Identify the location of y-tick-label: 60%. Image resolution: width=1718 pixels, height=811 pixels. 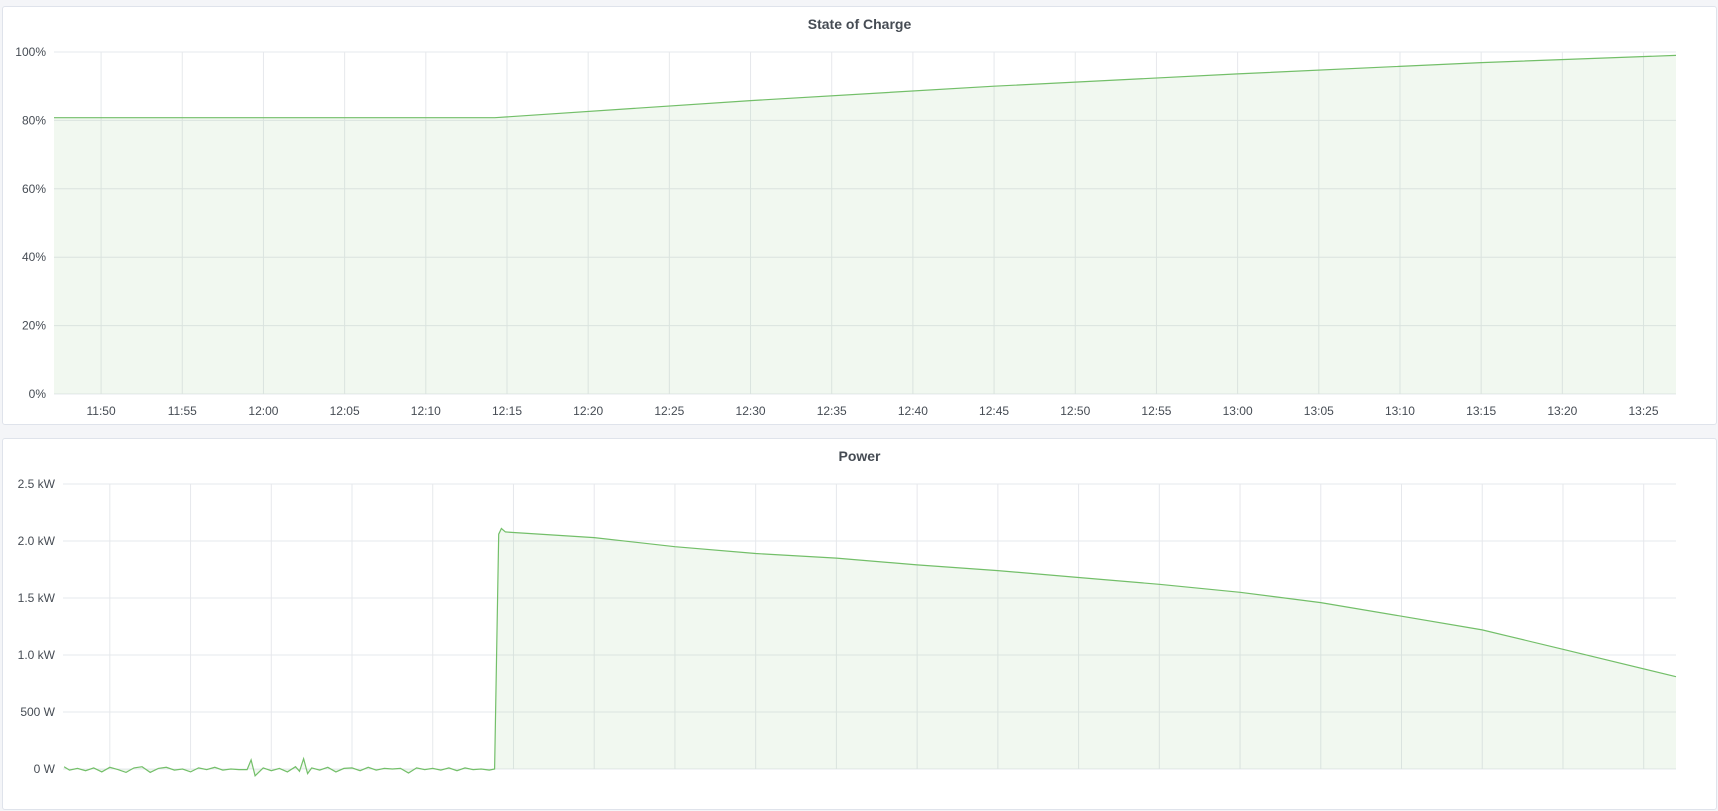
(34, 189).